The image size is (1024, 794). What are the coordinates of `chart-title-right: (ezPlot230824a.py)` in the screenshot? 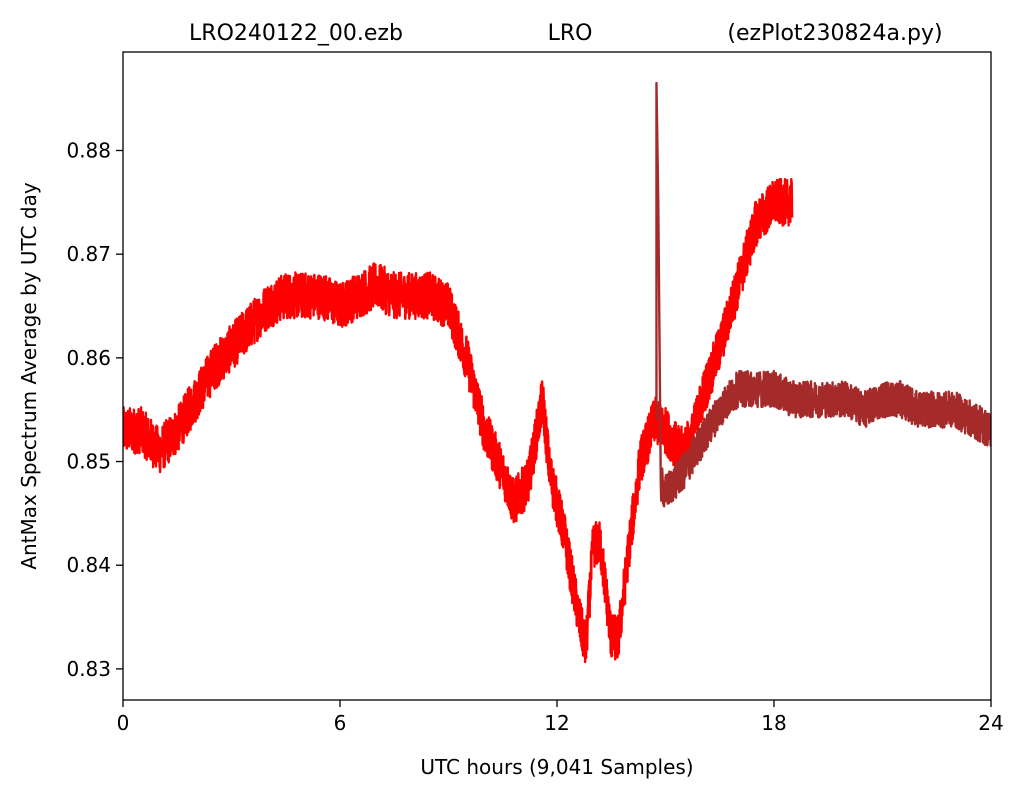 It's located at (834, 33).